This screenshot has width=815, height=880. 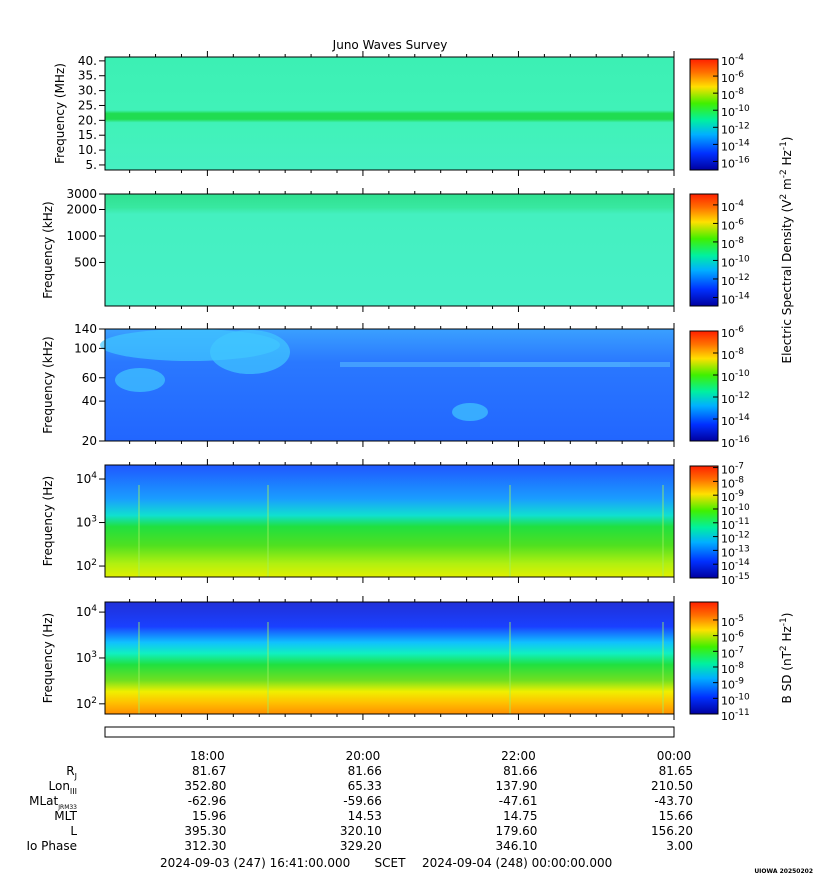 I want to click on figure-title: Juno Waves Survey, so click(x=390, y=45).